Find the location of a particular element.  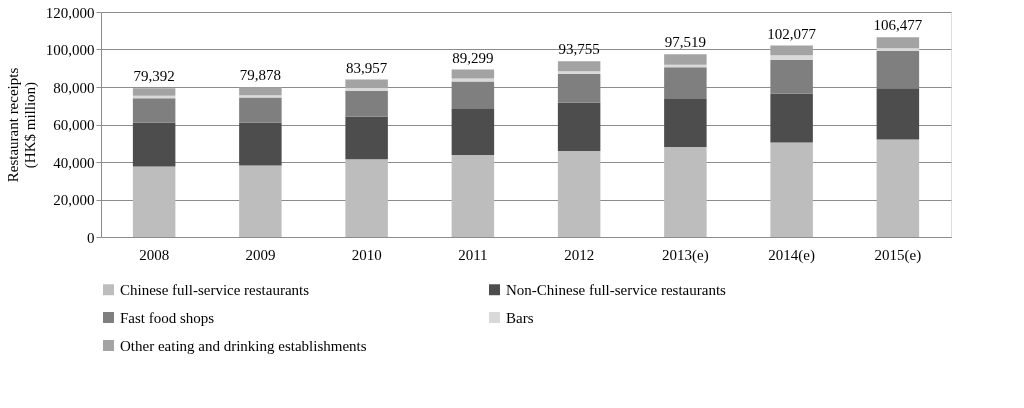

legend-label: Chinese full-service restaurants is located at coordinates (215, 289).